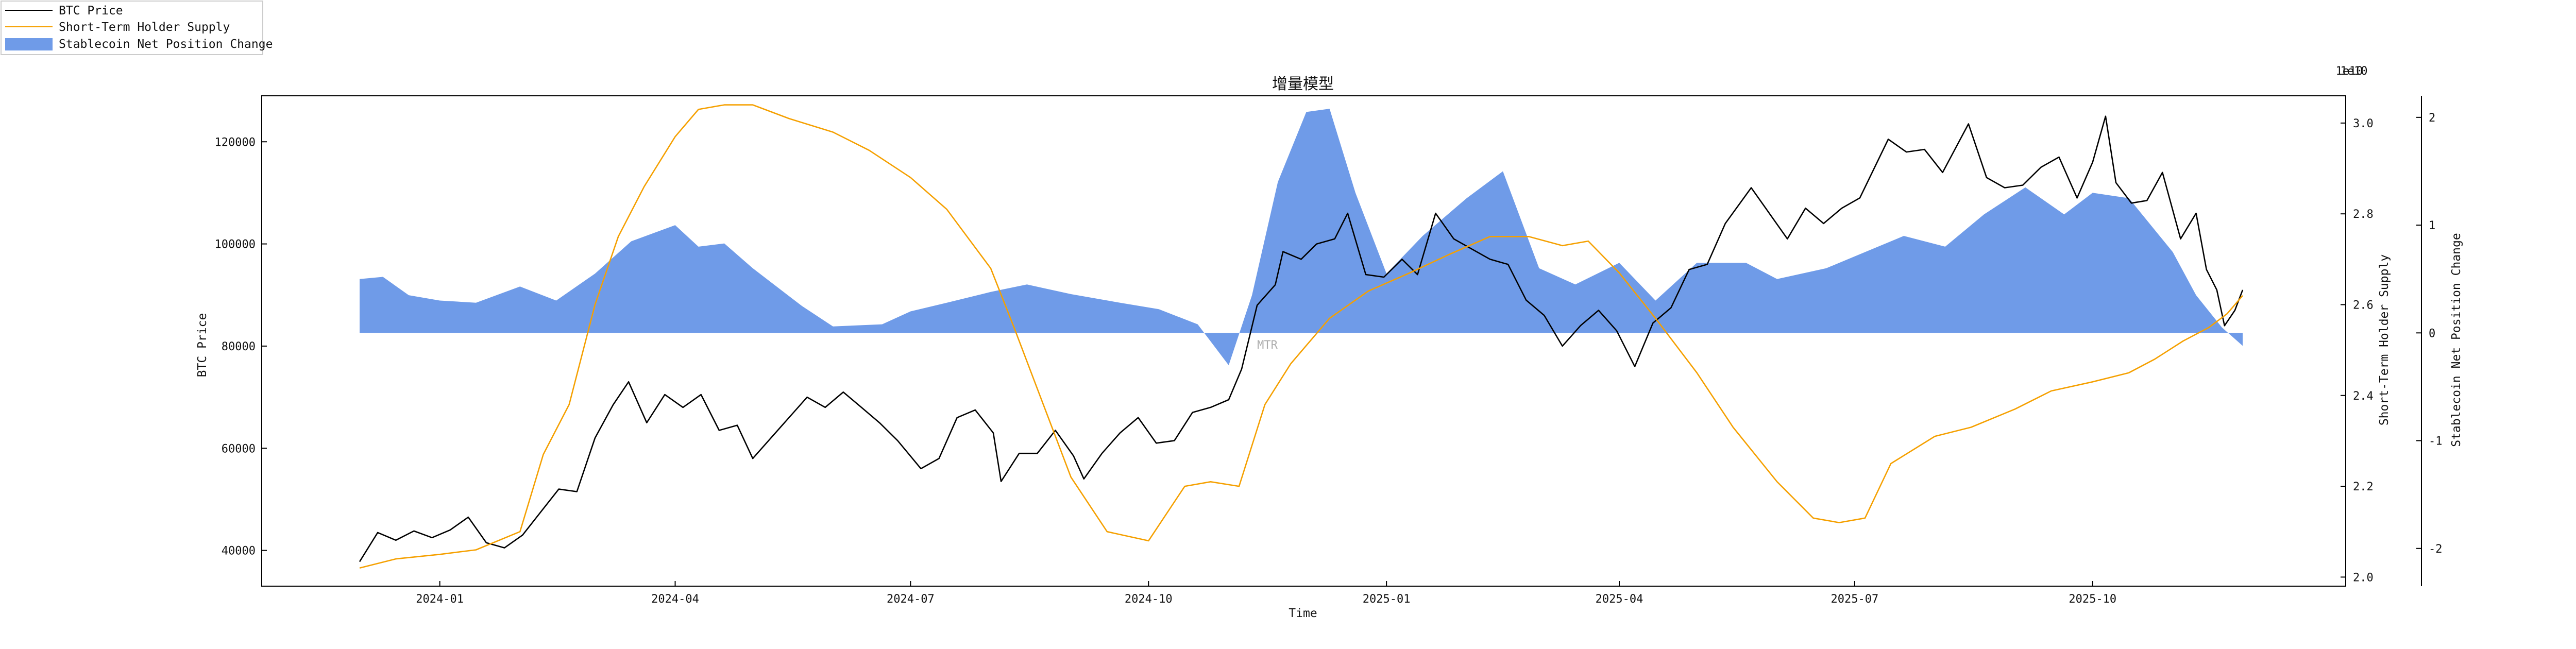 The width and height of the screenshot is (2576, 649). Describe the element at coordinates (91, 11) in the screenshot. I see `legend-label-btc-price: BTC Price` at that location.